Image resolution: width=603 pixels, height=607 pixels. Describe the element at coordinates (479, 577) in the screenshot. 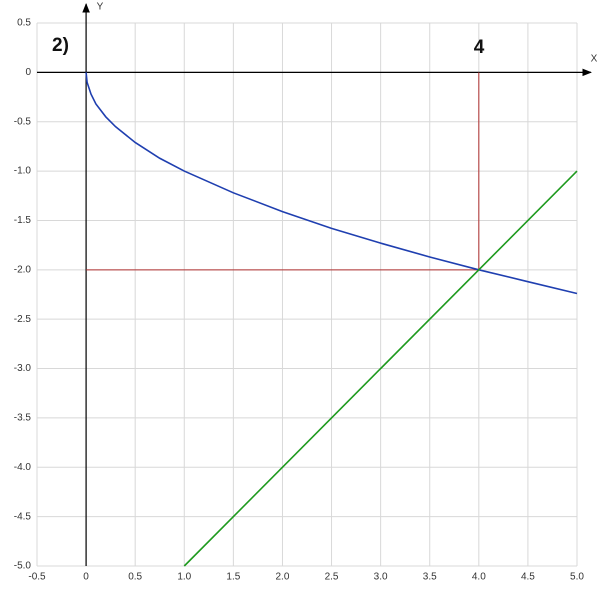

I see `x-tick-label: 4.0` at that location.